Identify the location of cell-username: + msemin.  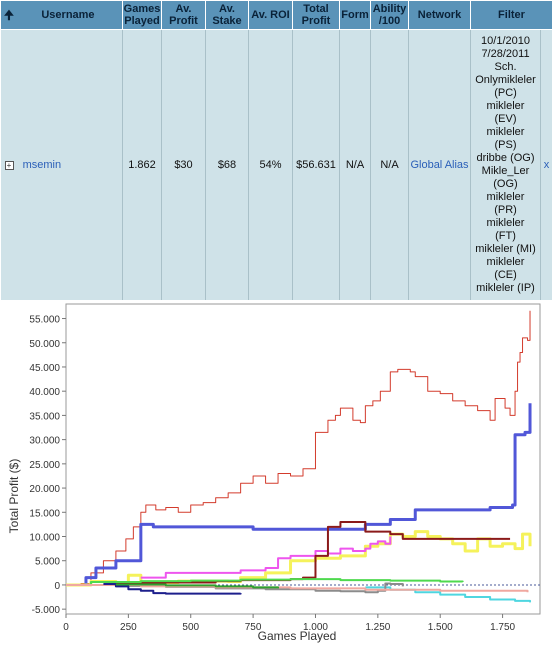
(61, 164).